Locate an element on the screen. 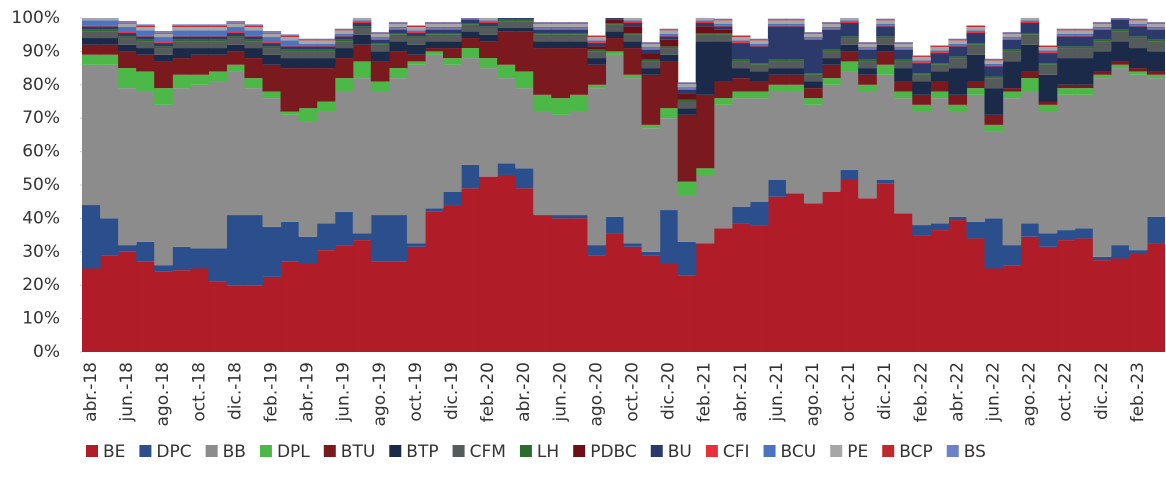 The height and width of the screenshot is (490, 1166). legend-label: CFI is located at coordinates (736, 452).